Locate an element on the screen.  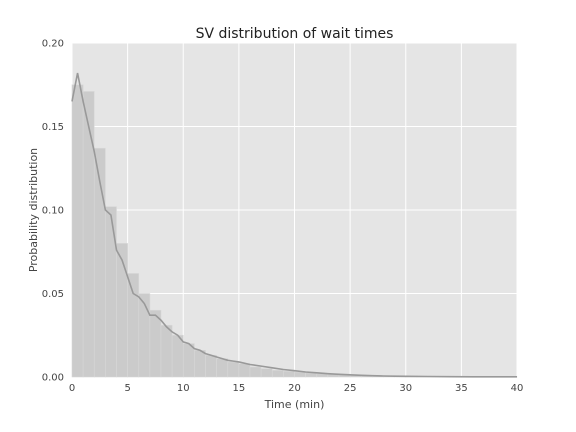
y-tick-label: 0.20 is located at coordinates (53, 44).